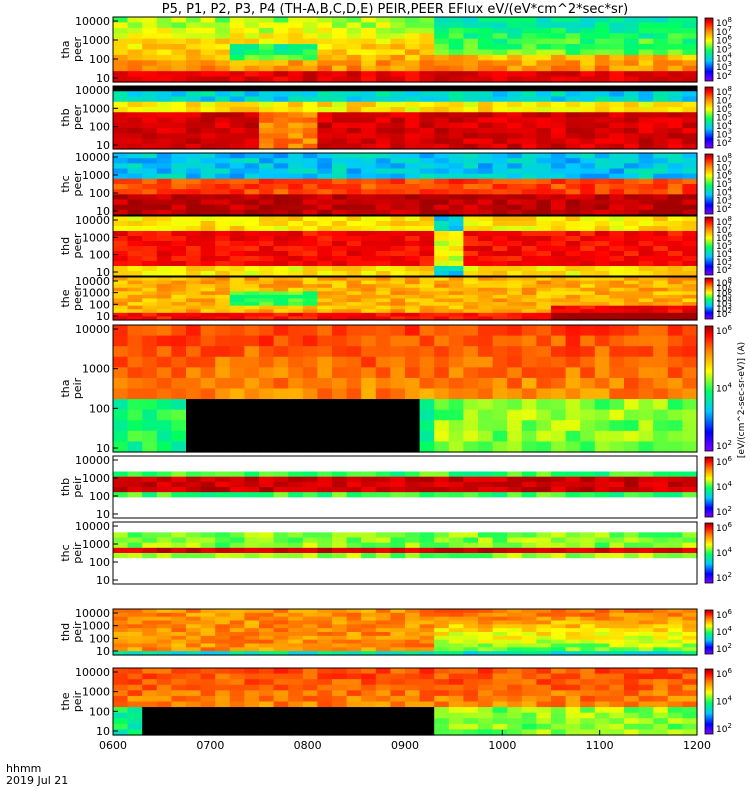 The height and width of the screenshot is (800, 750). What do you see at coordinates (405, 745) in the screenshot?
I see `x-tick-label: 0900` at bounding box center [405, 745].